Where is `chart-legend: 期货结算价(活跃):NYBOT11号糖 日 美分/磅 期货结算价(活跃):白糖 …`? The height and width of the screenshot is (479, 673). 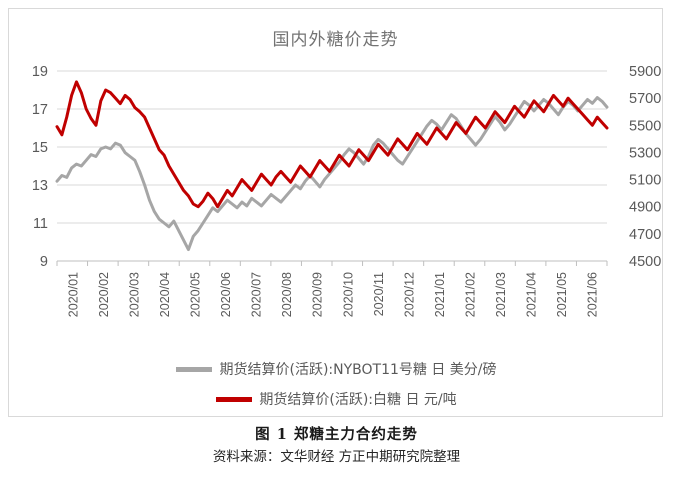 chart-legend: 期货结算价(活跃):NYBOT11号糖 日 美分/磅 期货结算价(活跃):白糖 … is located at coordinates (336, 384).